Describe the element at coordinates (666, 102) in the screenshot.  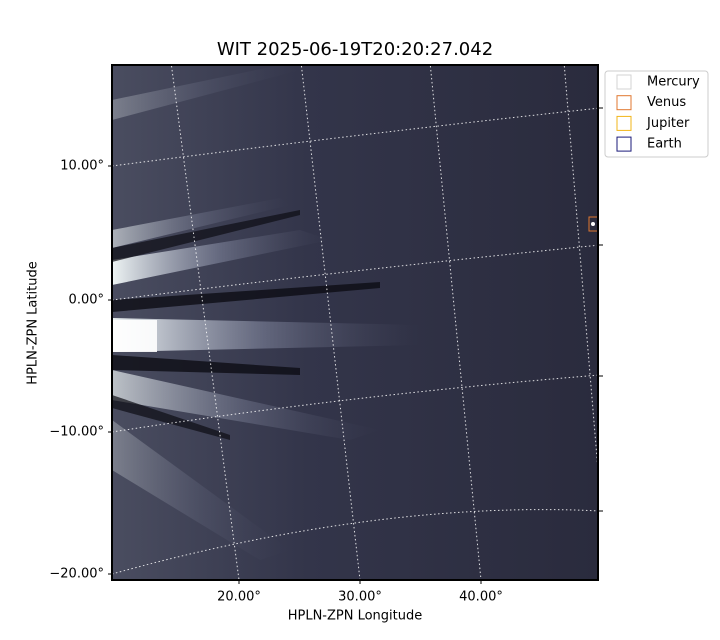
I see `legend-label: Venus` at that location.